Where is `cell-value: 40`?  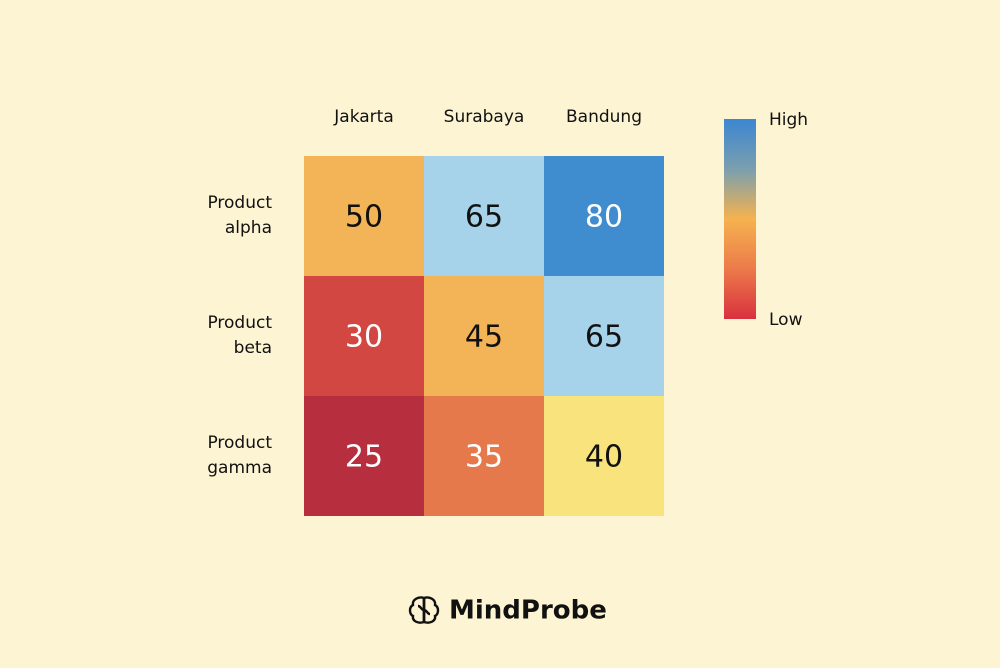 cell-value: 40 is located at coordinates (604, 457).